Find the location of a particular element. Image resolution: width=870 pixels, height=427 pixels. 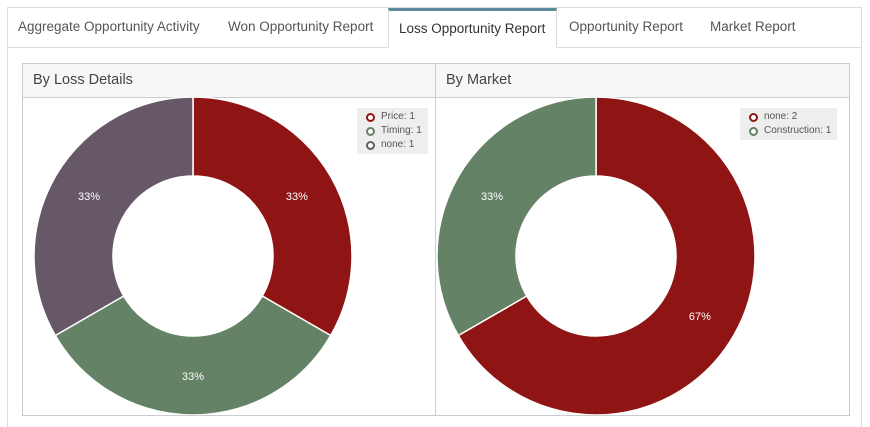

panel-title: By Loss Details is located at coordinates (229, 81).